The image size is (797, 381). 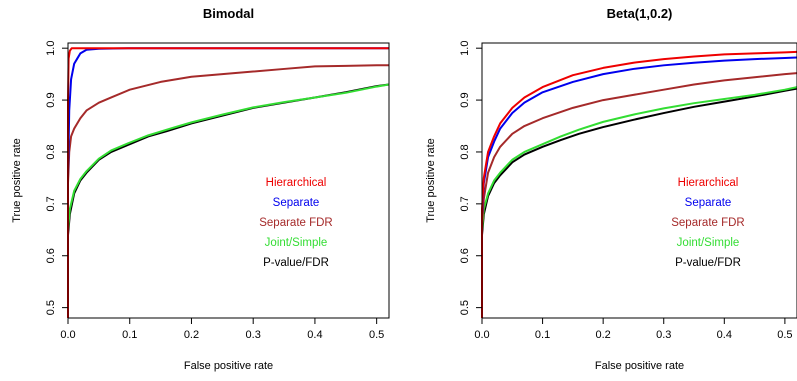 What do you see at coordinates (228, 13) in the screenshot?
I see `chart-title: Bimodal` at bounding box center [228, 13].